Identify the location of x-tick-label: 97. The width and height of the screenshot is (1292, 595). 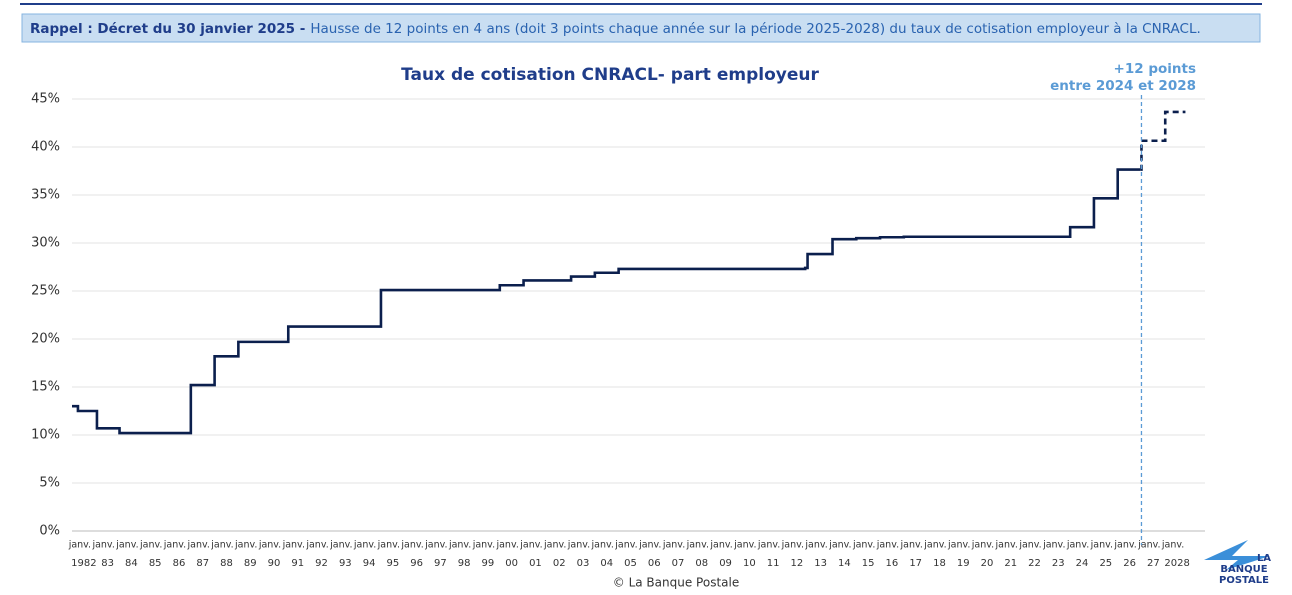
(440, 563).